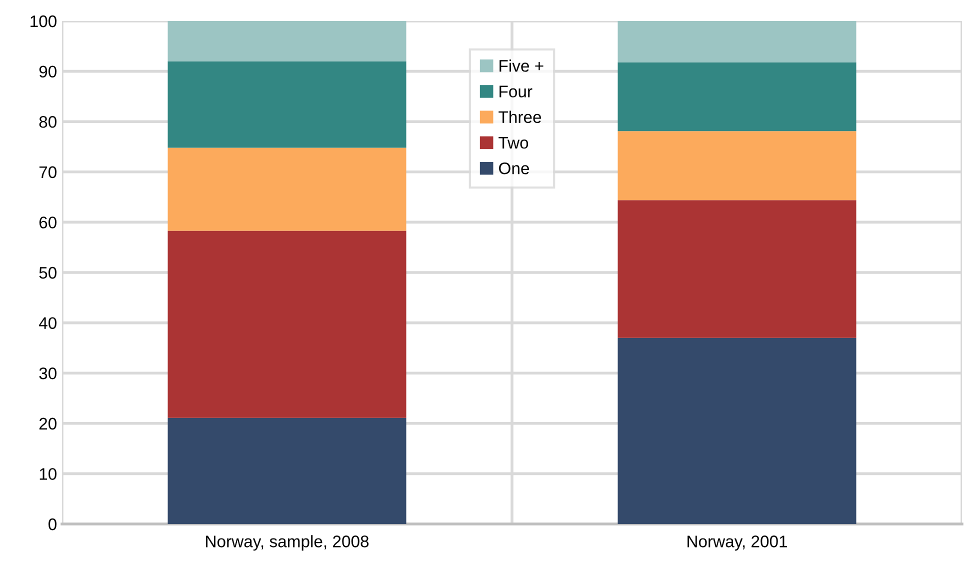 The width and height of the screenshot is (964, 563). I want to click on y-tick-label: 20, so click(47, 424).